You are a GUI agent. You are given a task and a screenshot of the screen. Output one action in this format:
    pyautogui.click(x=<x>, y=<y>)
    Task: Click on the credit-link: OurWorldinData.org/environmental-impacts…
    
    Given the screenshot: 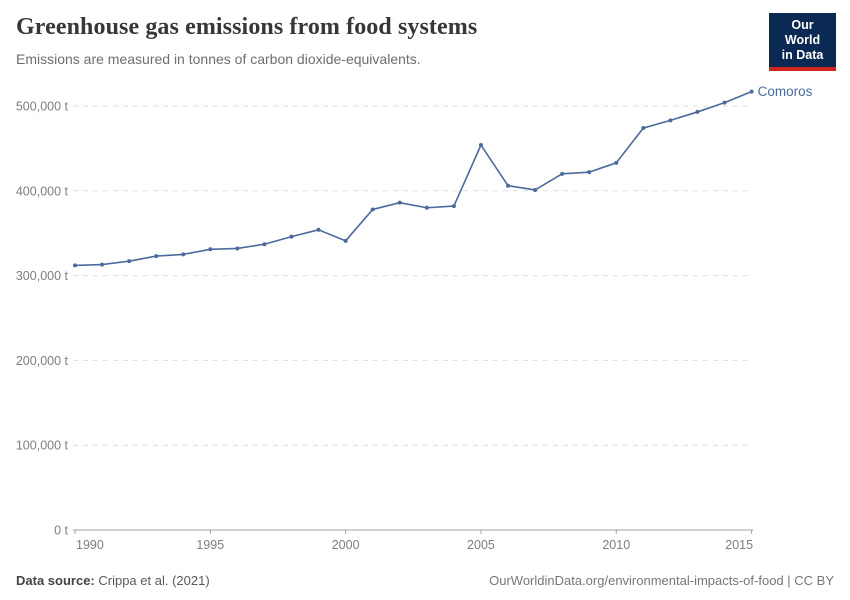 What is the action you would take?
    pyautogui.click(x=661, y=580)
    